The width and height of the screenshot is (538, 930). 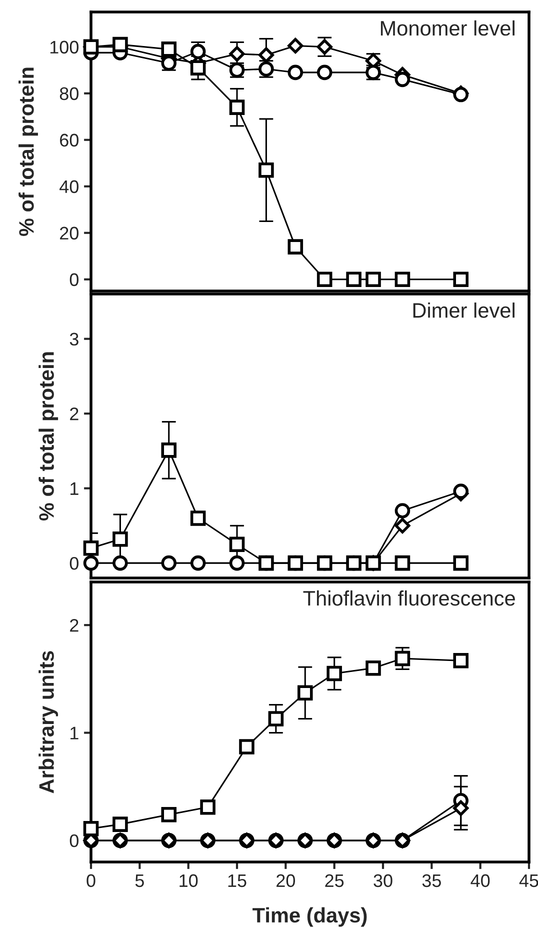 I want to click on y-tick-label: 60, so click(x=69, y=140).